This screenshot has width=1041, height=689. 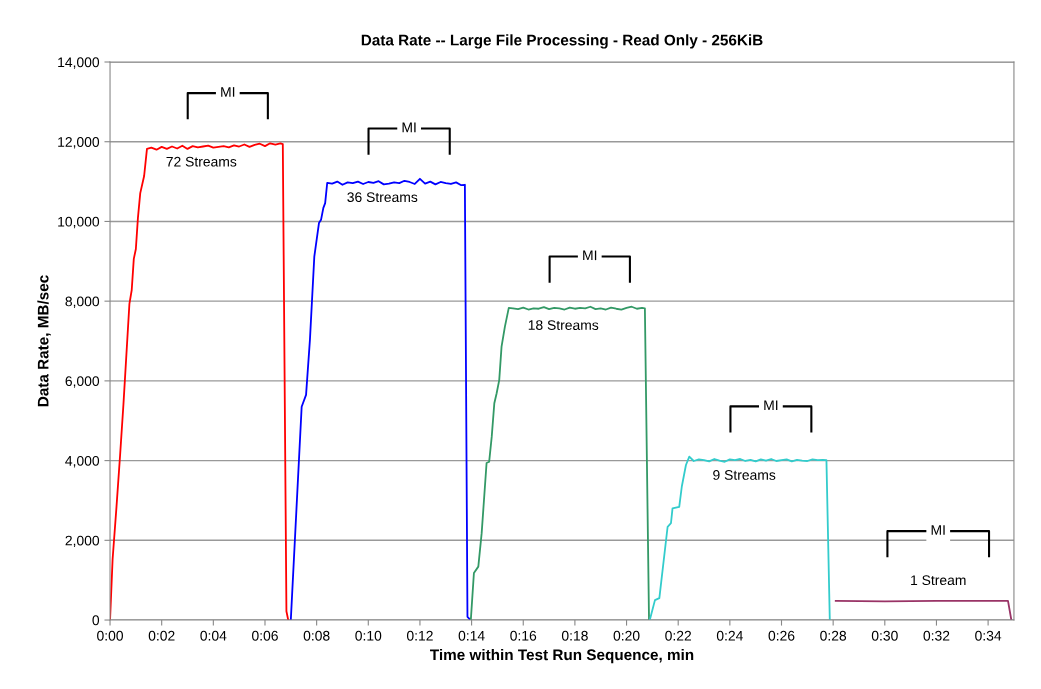 I want to click on x-tick-label: 0:32, so click(x=936, y=635).